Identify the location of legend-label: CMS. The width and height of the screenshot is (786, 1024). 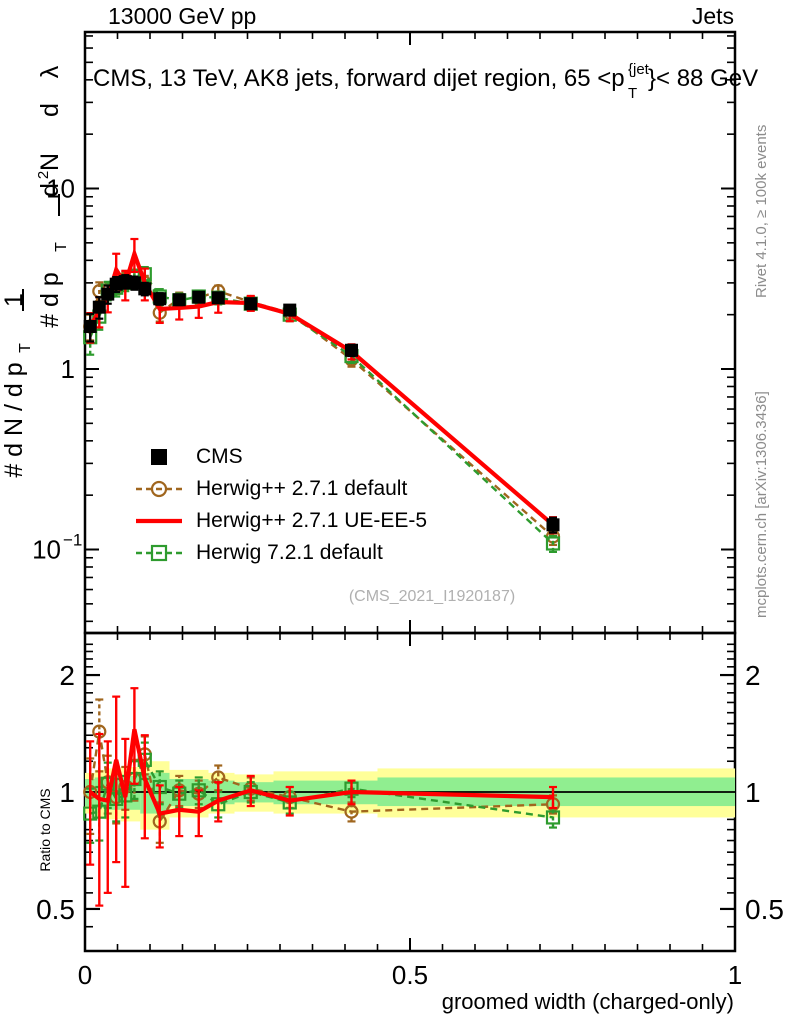
(219, 456).